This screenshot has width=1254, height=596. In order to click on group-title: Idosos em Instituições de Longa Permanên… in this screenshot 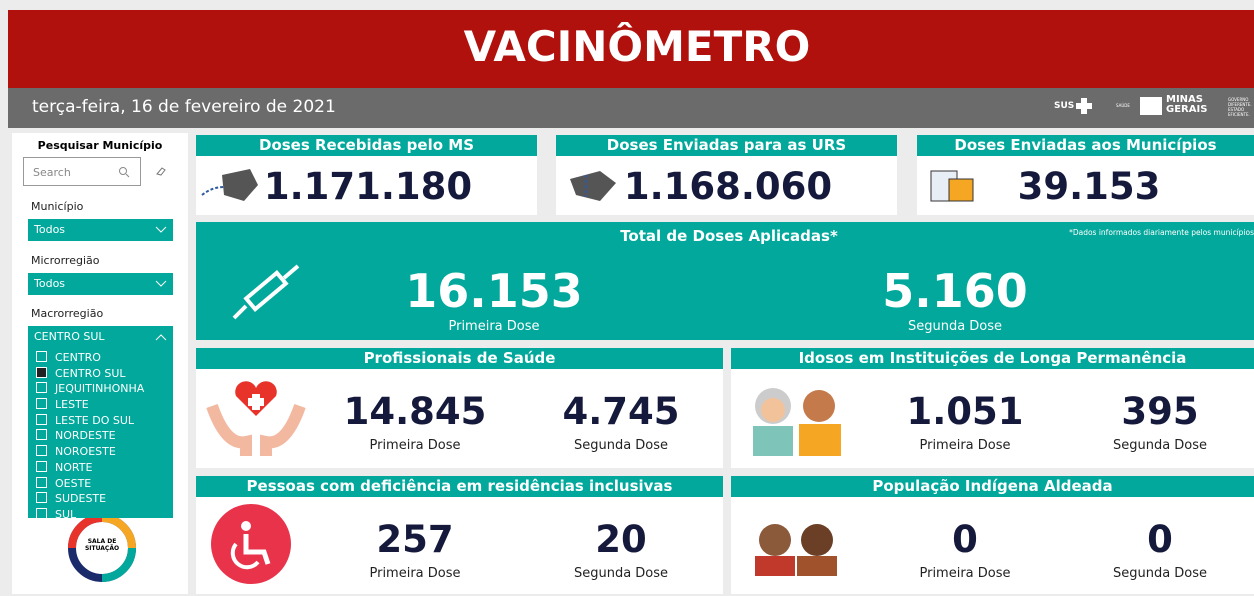, I will do `click(992, 358)`.